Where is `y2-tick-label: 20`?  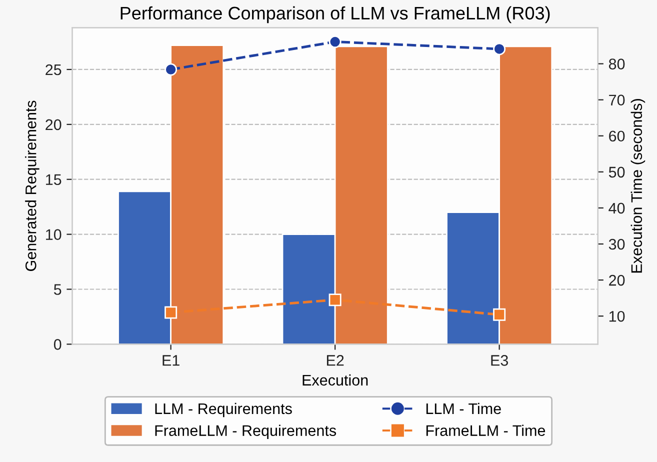 y2-tick-label: 20 is located at coordinates (617, 280).